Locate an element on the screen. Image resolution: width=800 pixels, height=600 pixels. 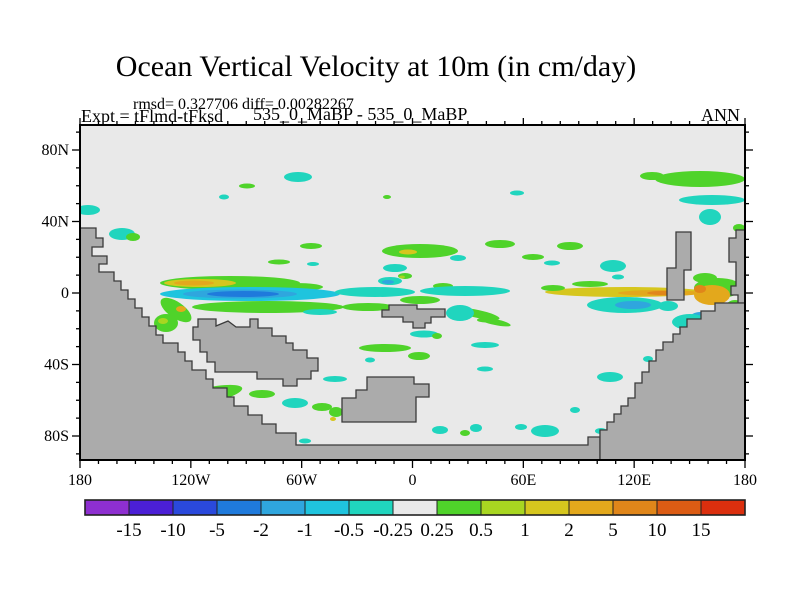
y-axis-tick-label: 0 is located at coordinates (65, 293).